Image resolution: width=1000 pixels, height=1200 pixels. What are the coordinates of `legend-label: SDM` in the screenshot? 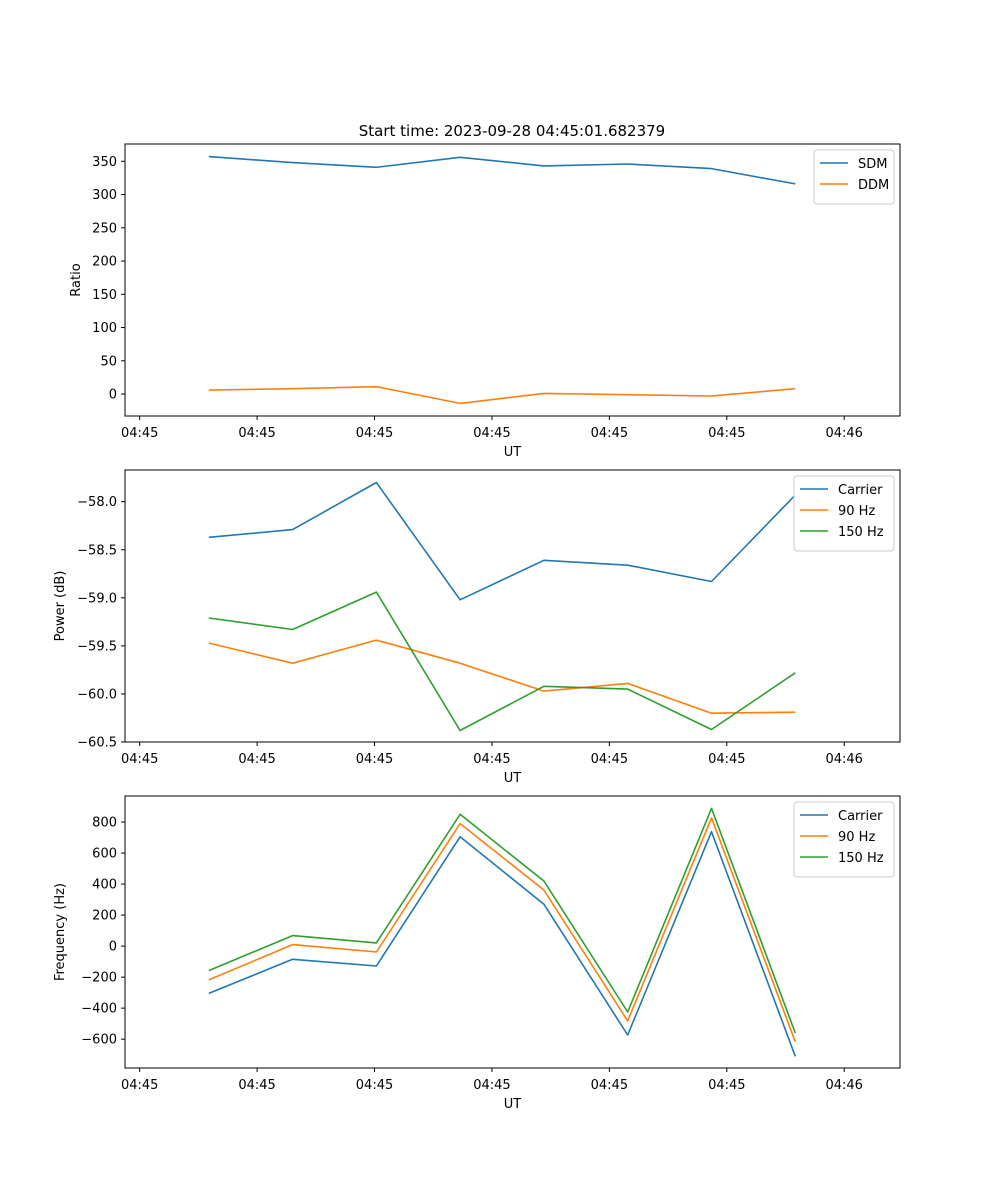 It's located at (872, 164).